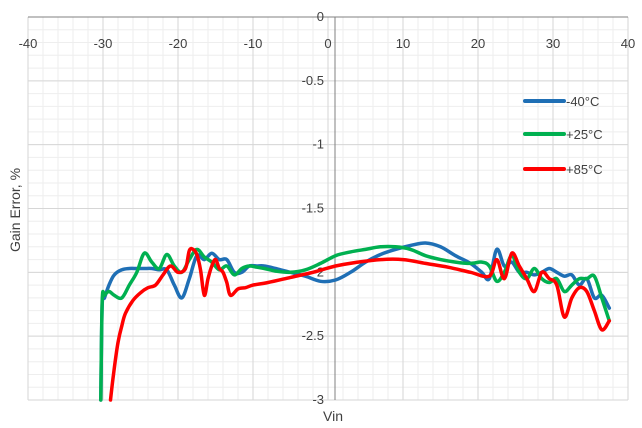  Describe the element at coordinates (28, 43) in the screenshot. I see `x-tick-label: -40` at that location.